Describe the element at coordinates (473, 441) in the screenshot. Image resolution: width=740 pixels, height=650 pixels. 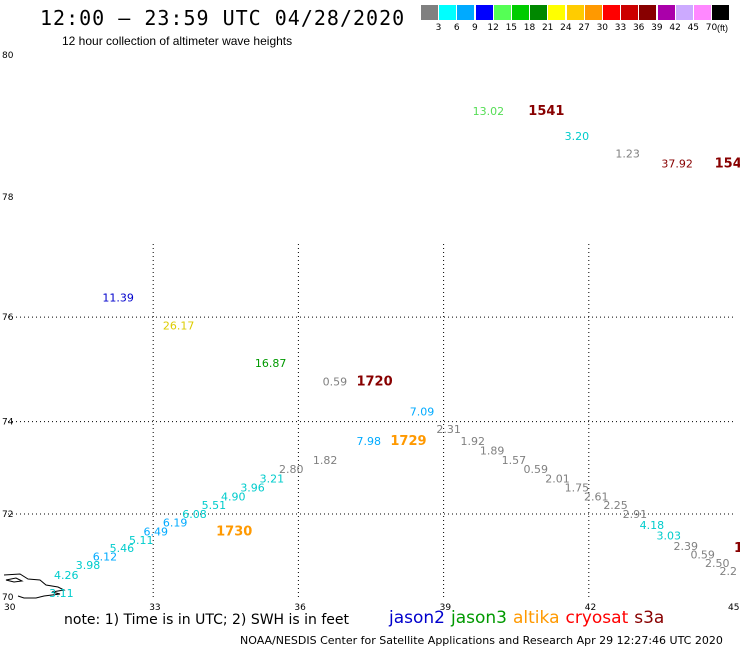
I see `wave-height-label: 1.92` at that location.